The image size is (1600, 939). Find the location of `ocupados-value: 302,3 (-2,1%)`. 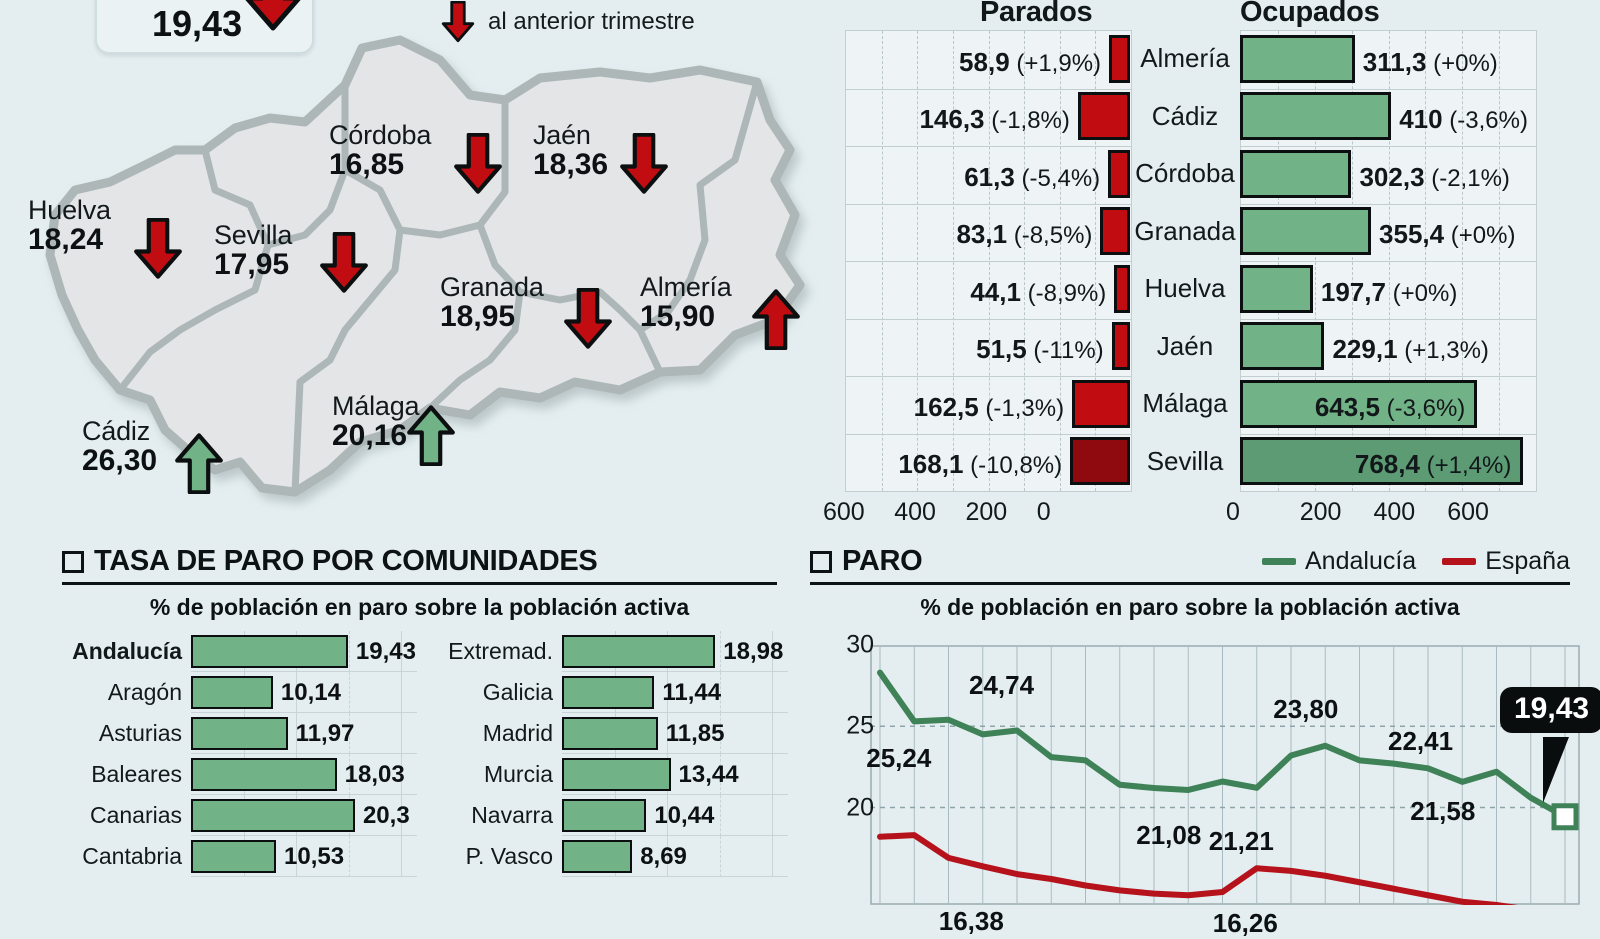

ocupados-value: 302,3 (-2,1%) is located at coordinates (1434, 176).